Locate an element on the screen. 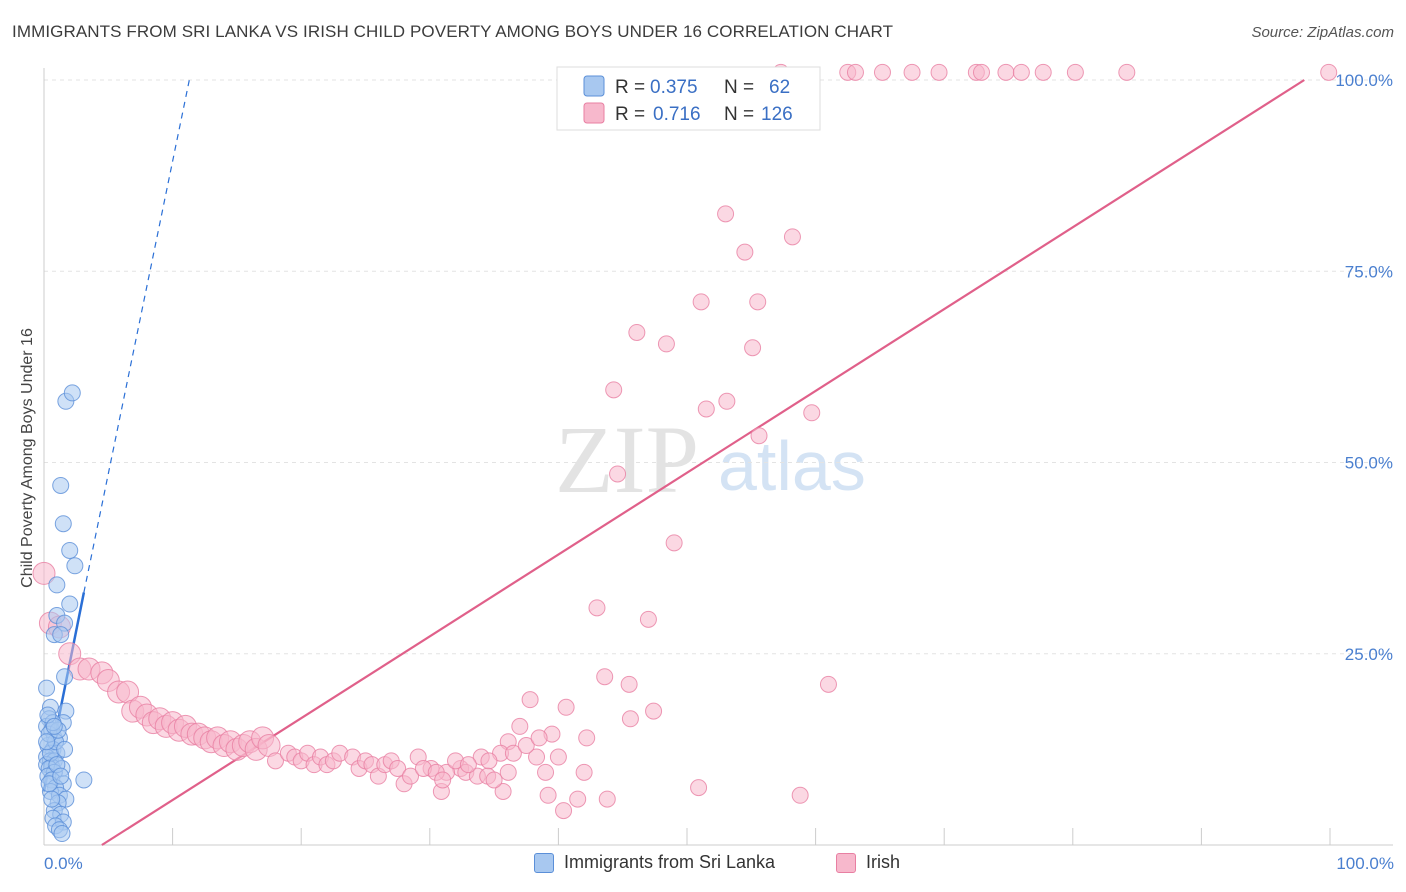 The width and height of the screenshot is (1406, 892). x-tick-labels: 0.0% 100.0% is located at coordinates (719, 863).